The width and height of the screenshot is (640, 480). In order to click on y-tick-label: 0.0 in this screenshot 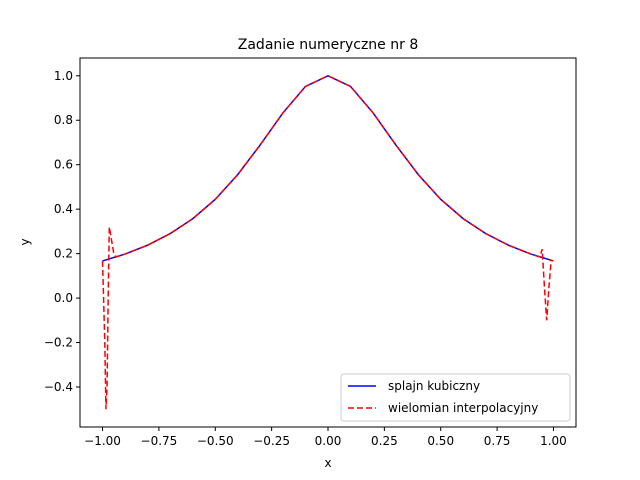, I will do `click(63, 298)`.